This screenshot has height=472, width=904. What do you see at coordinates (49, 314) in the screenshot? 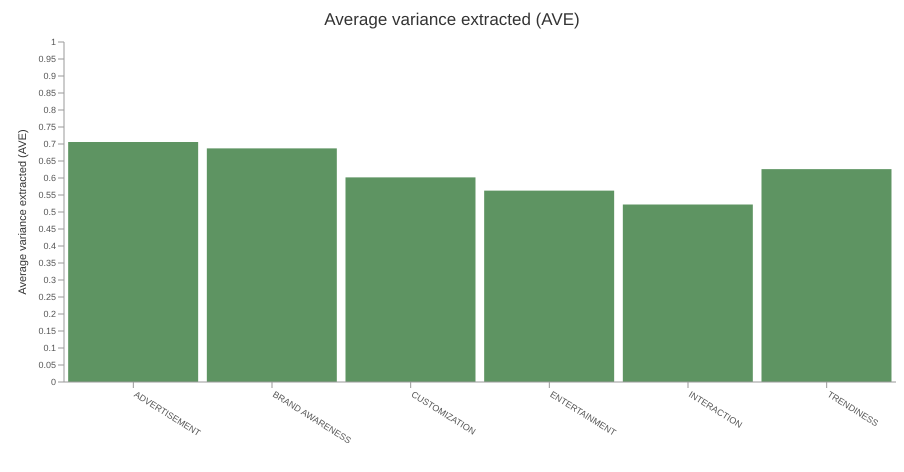
I see `y-tick-label: 0.2` at bounding box center [49, 314].